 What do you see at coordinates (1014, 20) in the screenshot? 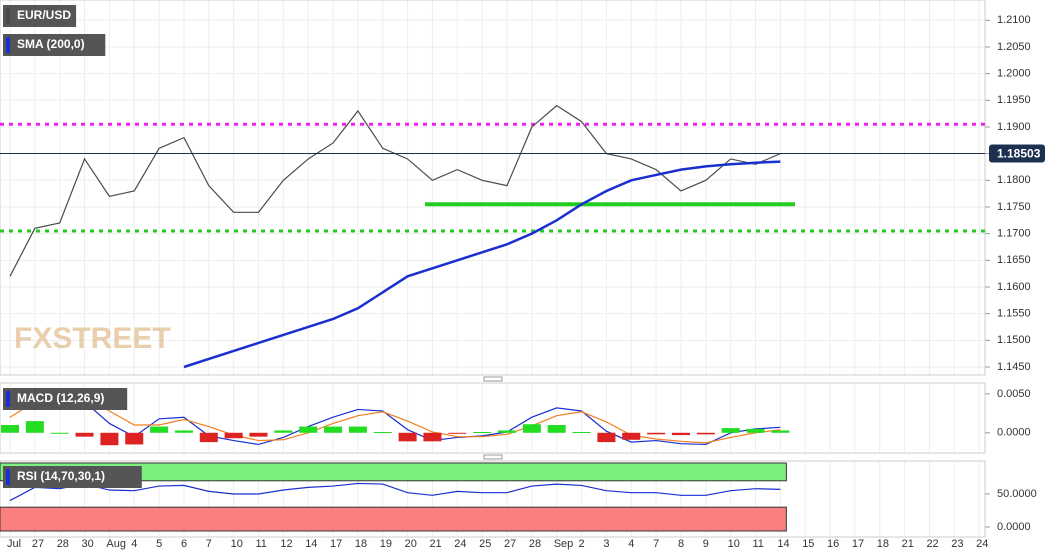
I see `y-tick-label: 1.2100` at bounding box center [1014, 20].